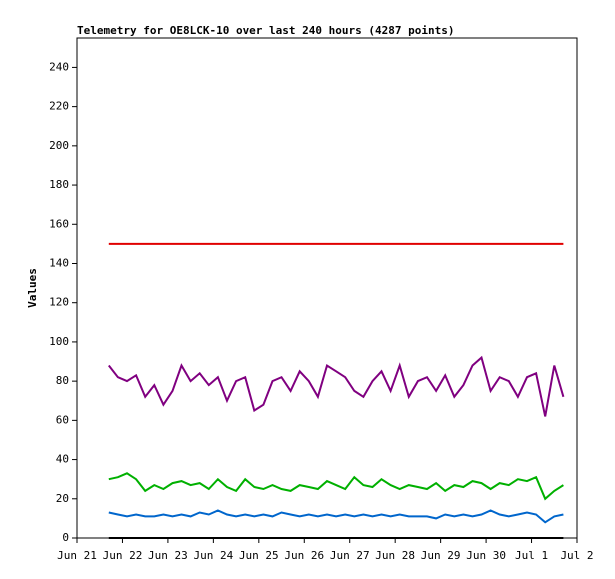 The width and height of the screenshot is (615, 579). What do you see at coordinates (486, 555) in the screenshot?
I see `x-tick-label: Jun 30` at bounding box center [486, 555].